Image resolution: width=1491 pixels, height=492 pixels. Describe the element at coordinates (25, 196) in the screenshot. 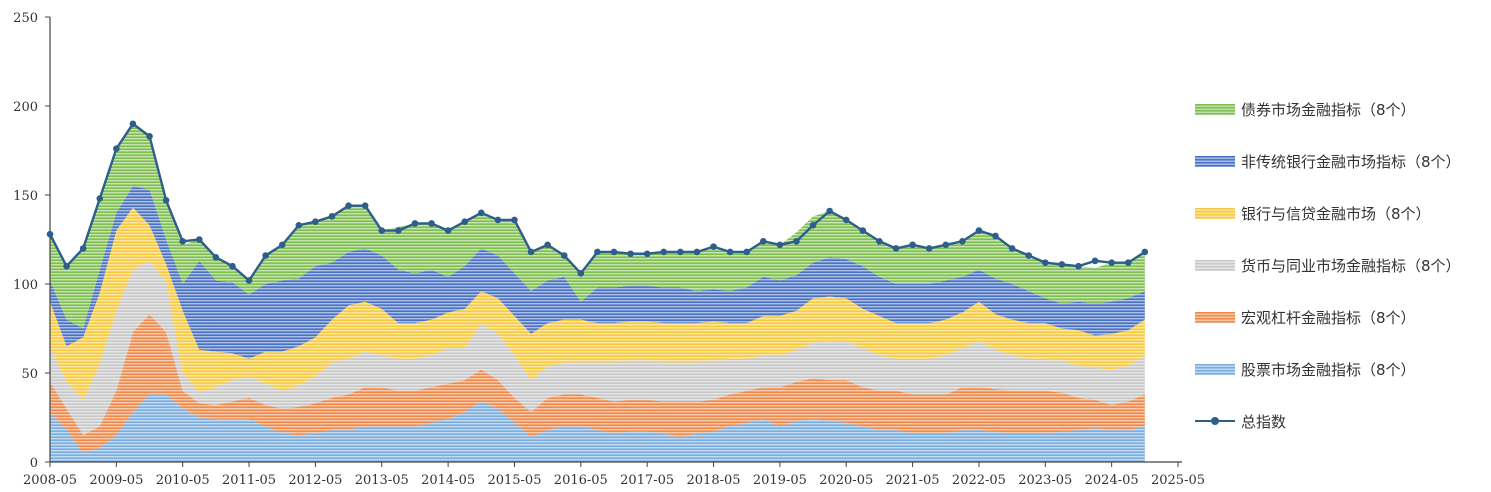

I see `y-tick-label: 150` at that location.